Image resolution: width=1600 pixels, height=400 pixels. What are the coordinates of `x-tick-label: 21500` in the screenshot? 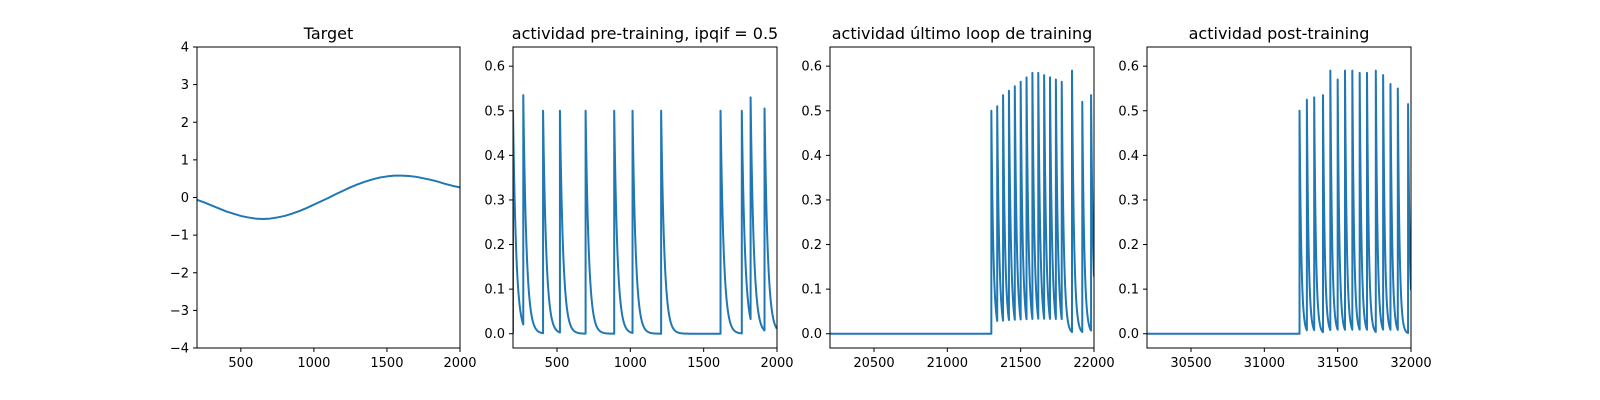 It's located at (1020, 363).